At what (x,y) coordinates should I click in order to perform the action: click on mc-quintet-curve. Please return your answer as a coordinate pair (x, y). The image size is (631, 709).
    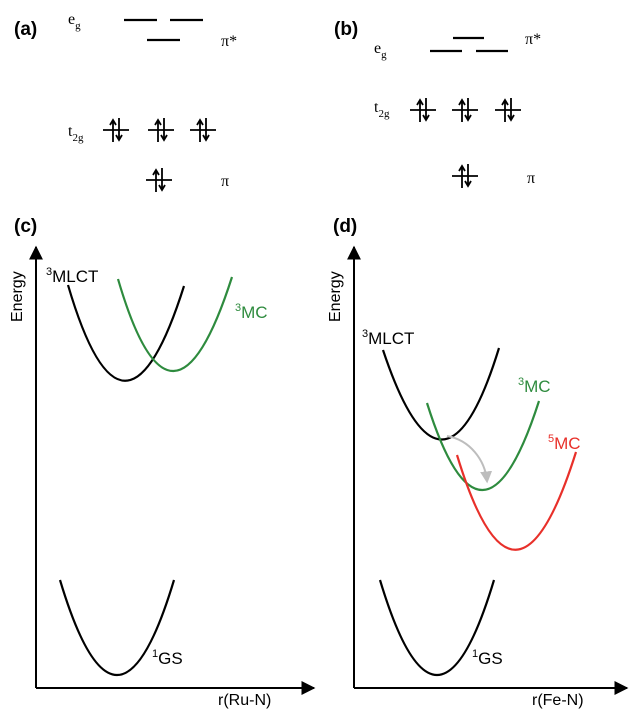
    Looking at the image, I should click on (516, 501).